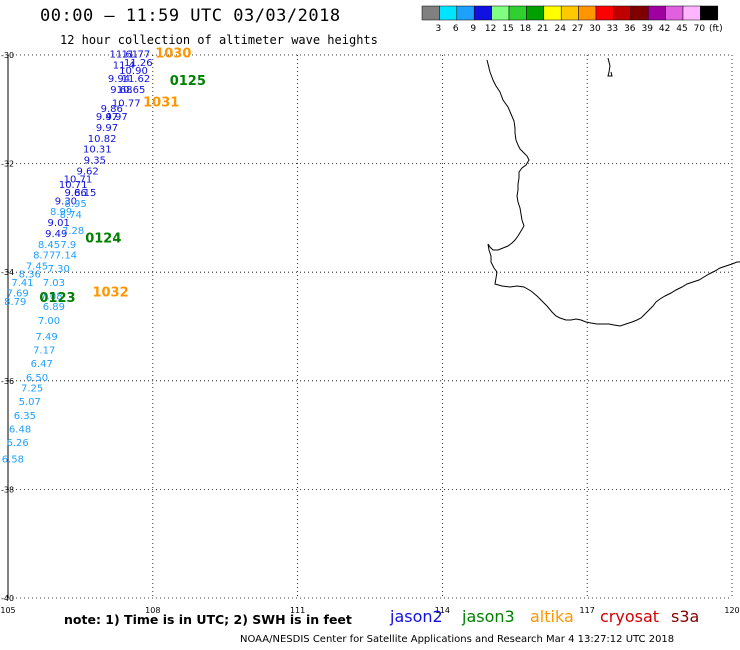 This screenshot has height=650, width=740. I want to click on colorbar-label: 70, so click(700, 29).